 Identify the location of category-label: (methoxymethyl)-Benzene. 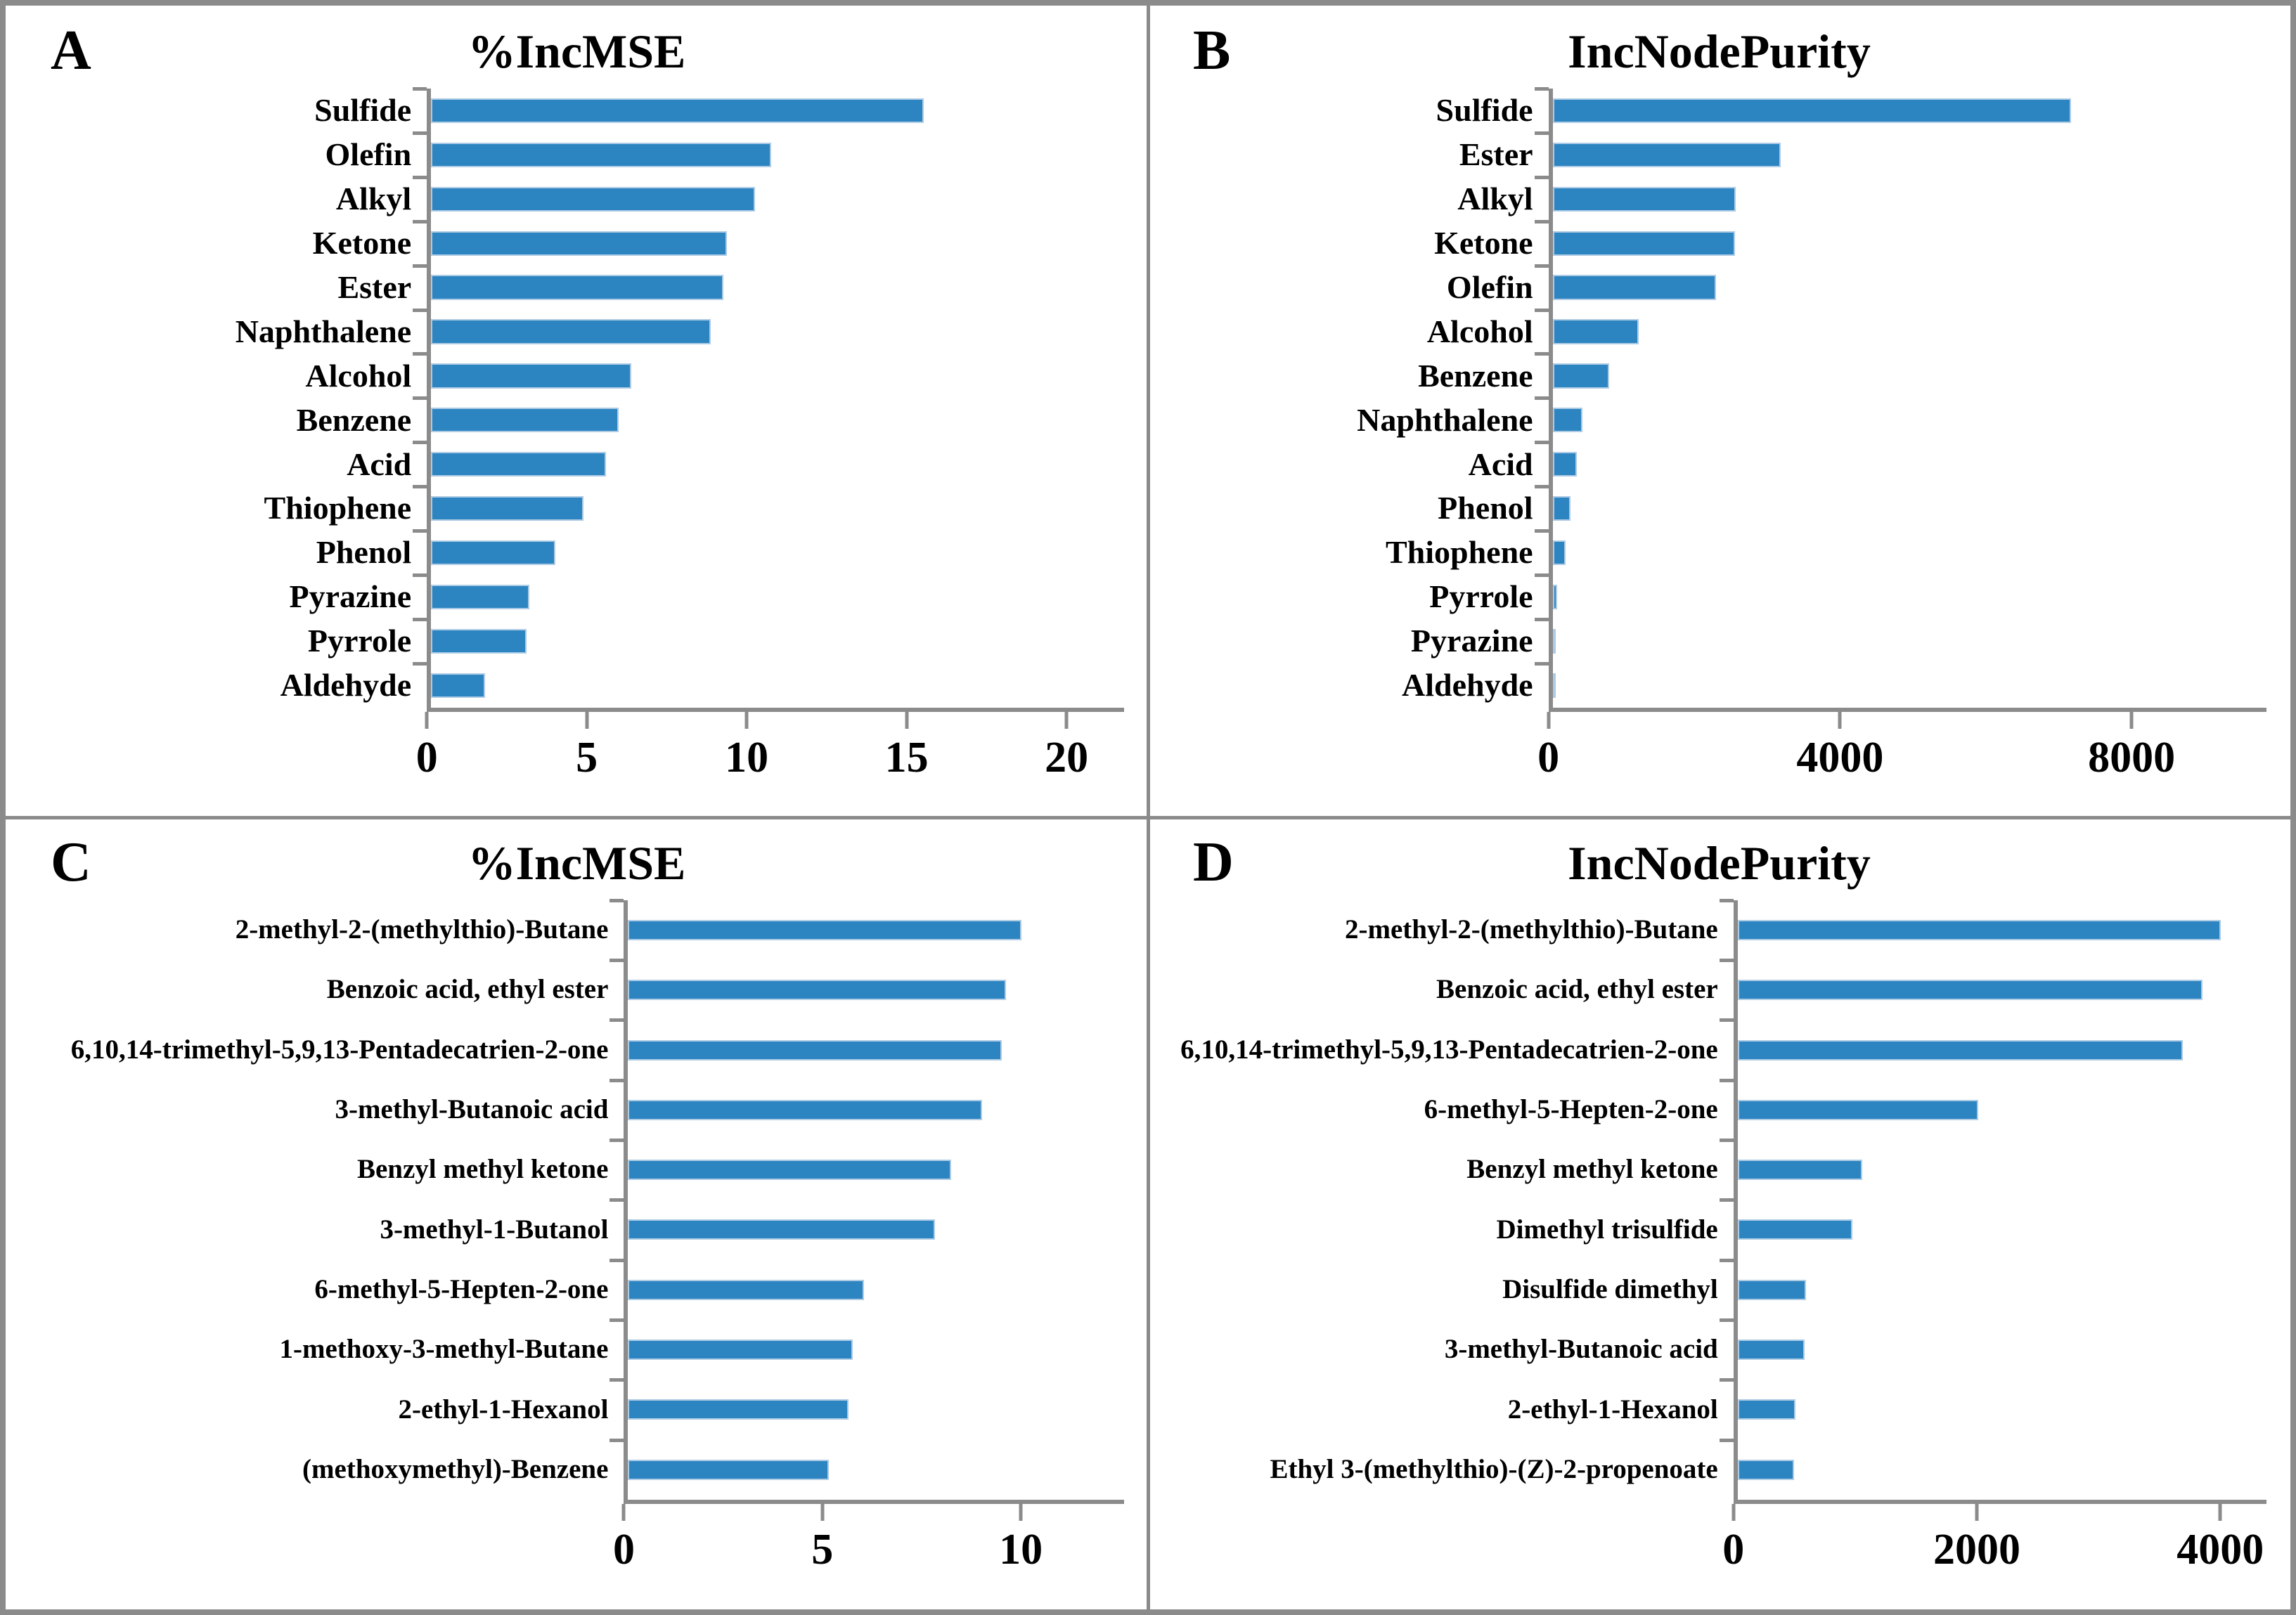
(455, 1469).